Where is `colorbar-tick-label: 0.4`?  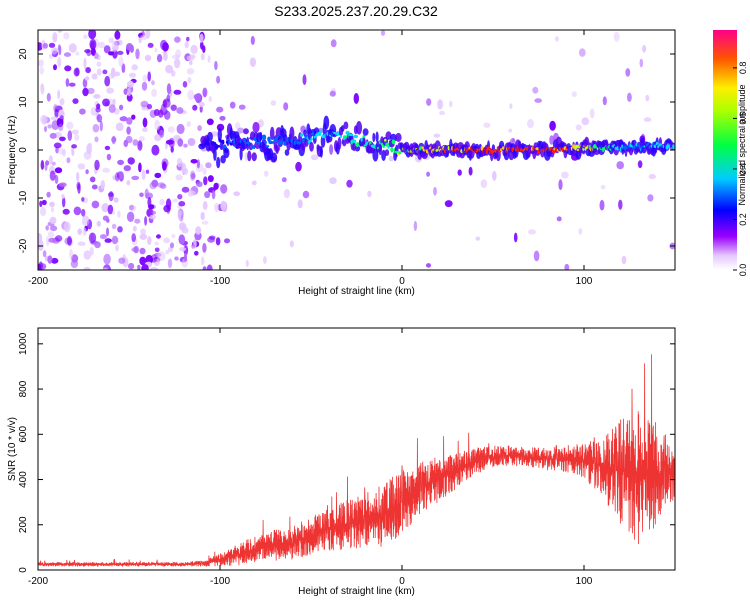
colorbar-tick-label: 0.4 is located at coordinates (743, 169).